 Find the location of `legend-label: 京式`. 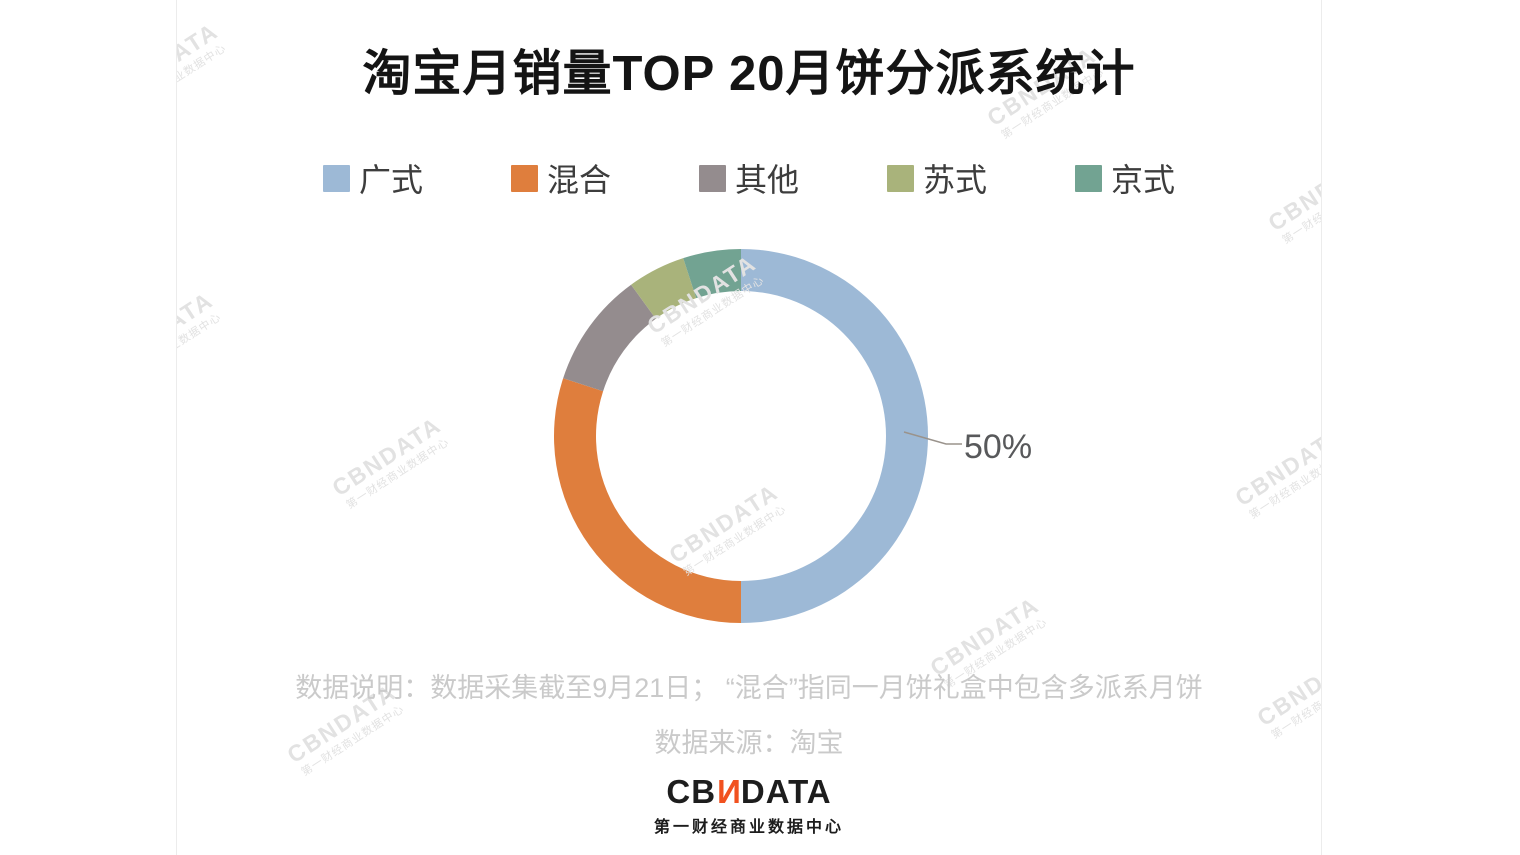

legend-label: 京式 is located at coordinates (1143, 180).